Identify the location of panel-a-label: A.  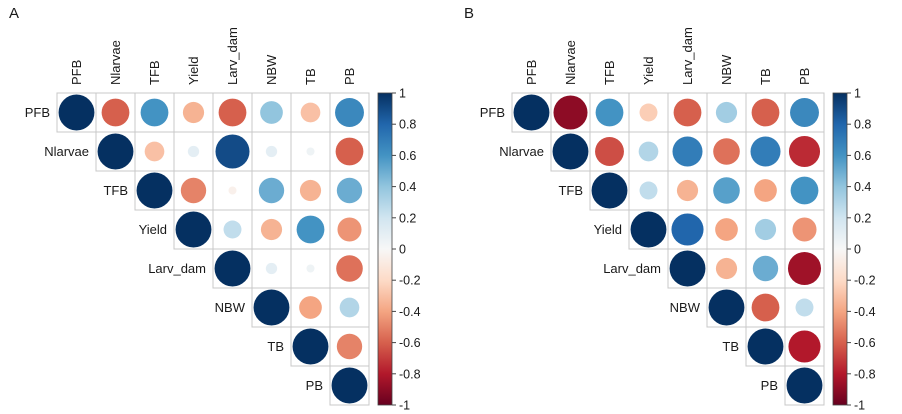
(14, 13).